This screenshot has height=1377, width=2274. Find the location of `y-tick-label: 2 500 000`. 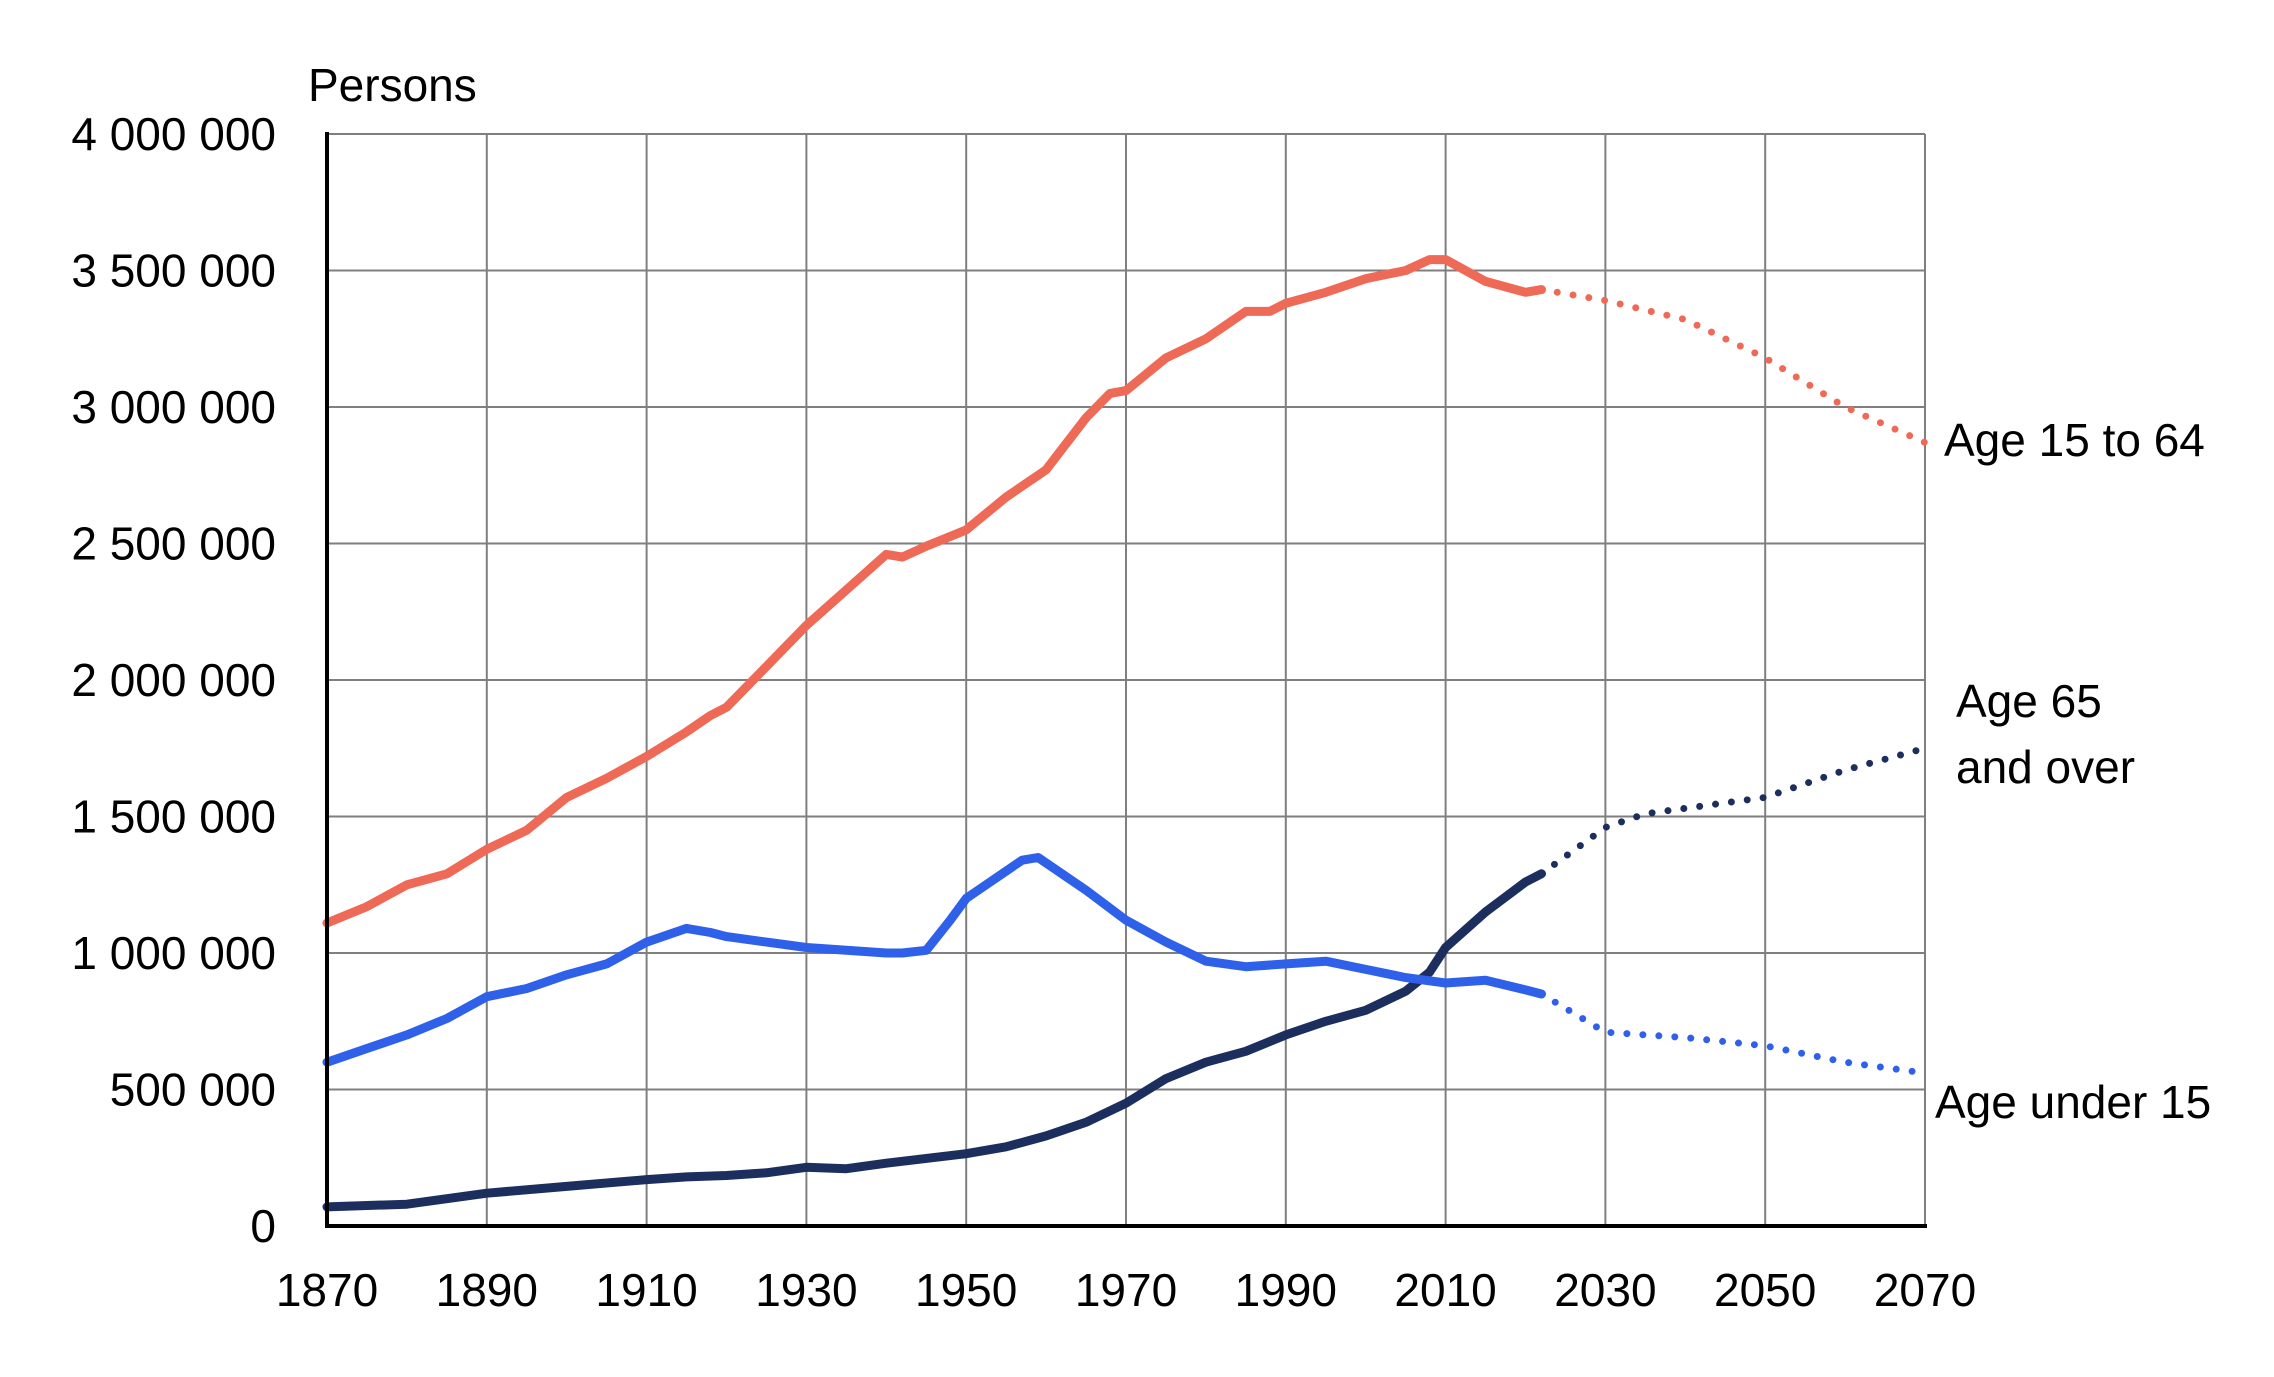

y-tick-label: 2 500 000 is located at coordinates (173, 544).